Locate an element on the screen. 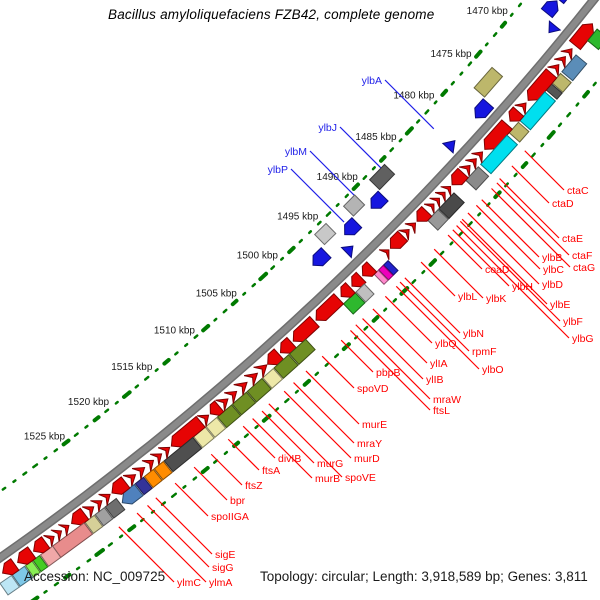 The width and height of the screenshot is (600, 600). gene-label-ctaF: ctaF is located at coordinates (582, 256).